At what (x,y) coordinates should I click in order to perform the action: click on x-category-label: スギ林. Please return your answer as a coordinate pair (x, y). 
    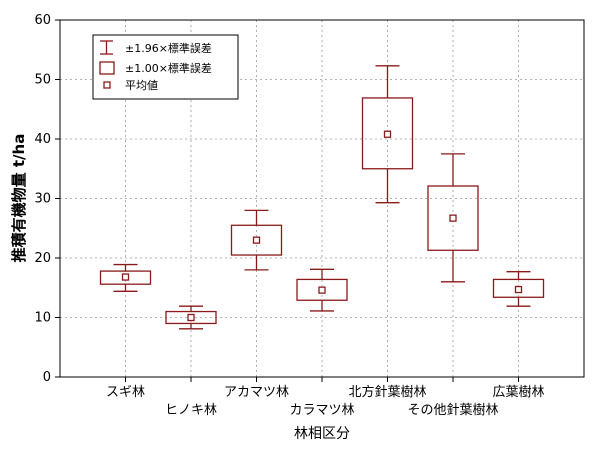
    Looking at the image, I should click on (125, 392).